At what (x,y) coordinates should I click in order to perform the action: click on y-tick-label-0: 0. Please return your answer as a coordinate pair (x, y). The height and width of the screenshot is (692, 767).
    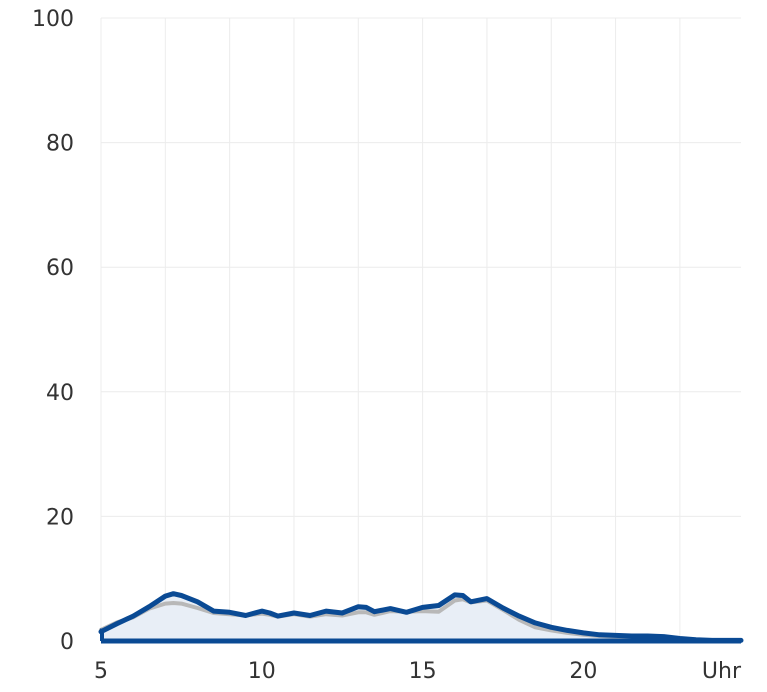
    Looking at the image, I should click on (67, 642).